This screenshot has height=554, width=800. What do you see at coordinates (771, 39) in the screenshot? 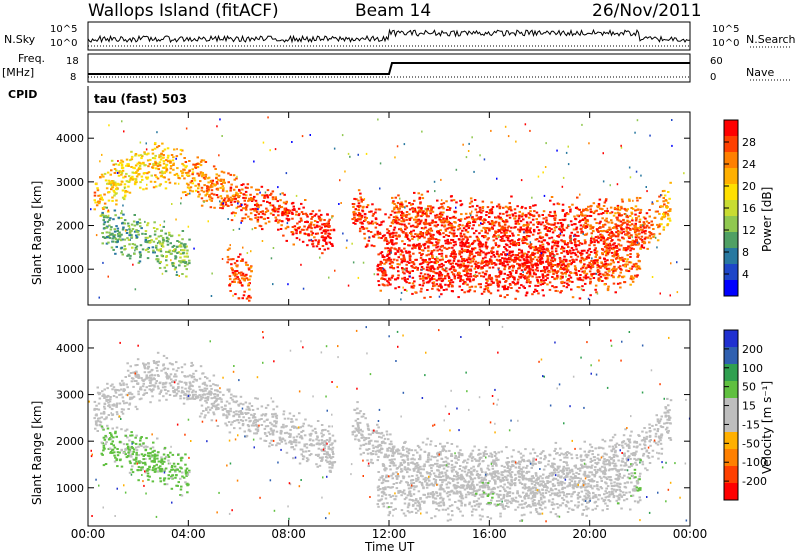
I see `nsearch-label: N.Search` at bounding box center [771, 39].